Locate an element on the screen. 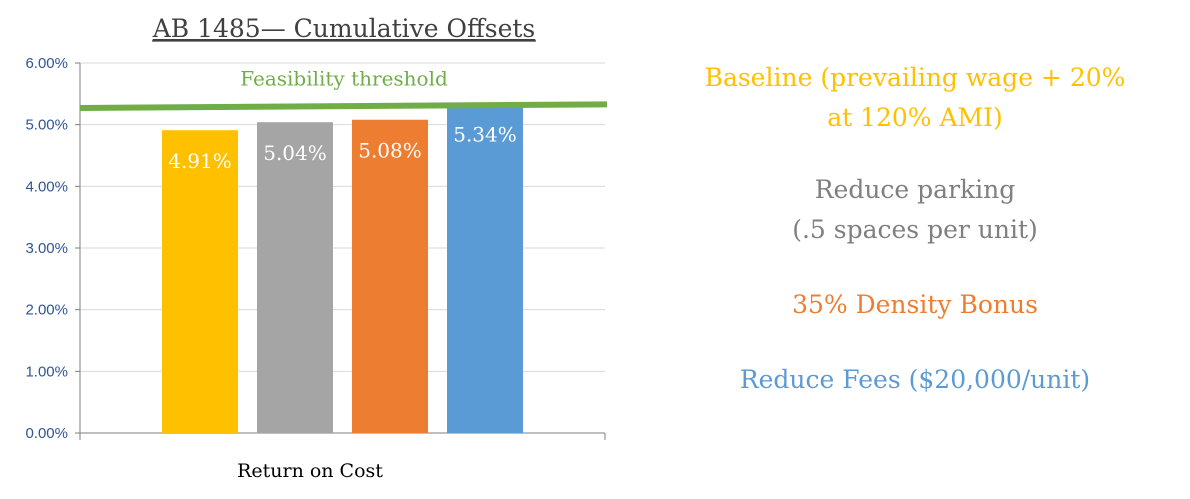 The width and height of the screenshot is (1190, 499). y-tick-label: 4.00% is located at coordinates (46, 186).